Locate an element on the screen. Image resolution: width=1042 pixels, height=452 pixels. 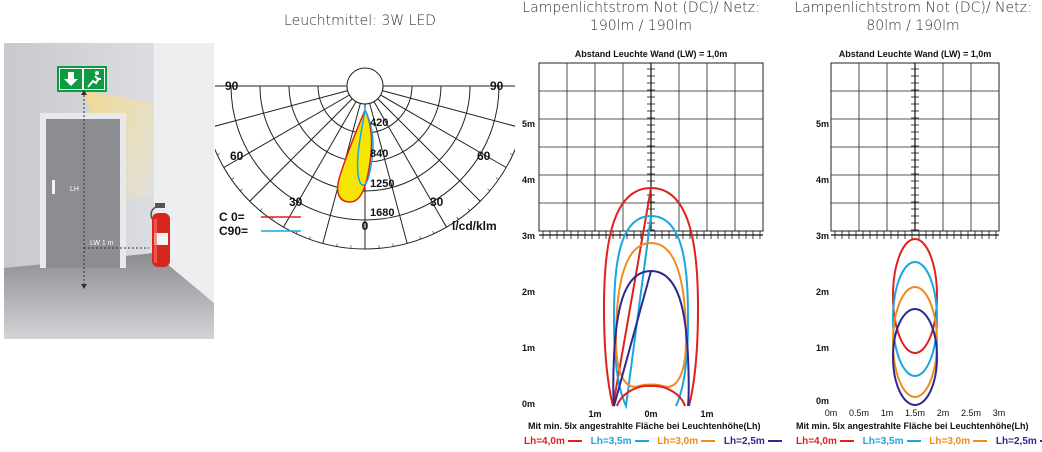
fire-extinguisher-icon is located at coordinates (160, 235).